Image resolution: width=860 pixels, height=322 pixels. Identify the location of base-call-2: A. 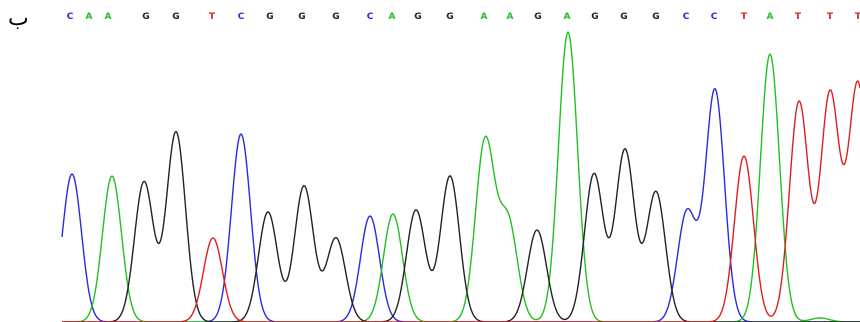
(89, 17).